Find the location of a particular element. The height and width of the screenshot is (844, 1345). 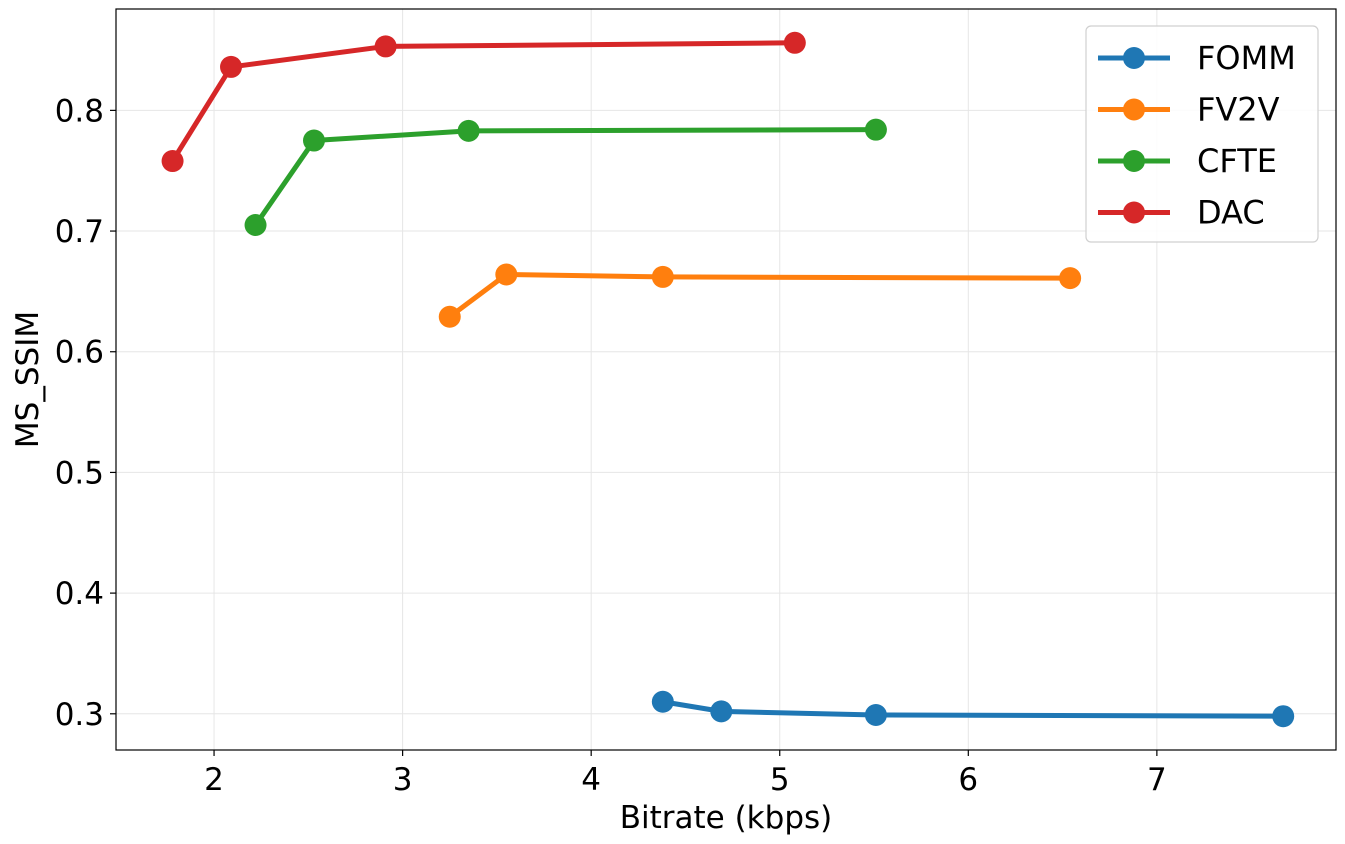

y-axis-label: MS_SSIM is located at coordinates (28, 379).